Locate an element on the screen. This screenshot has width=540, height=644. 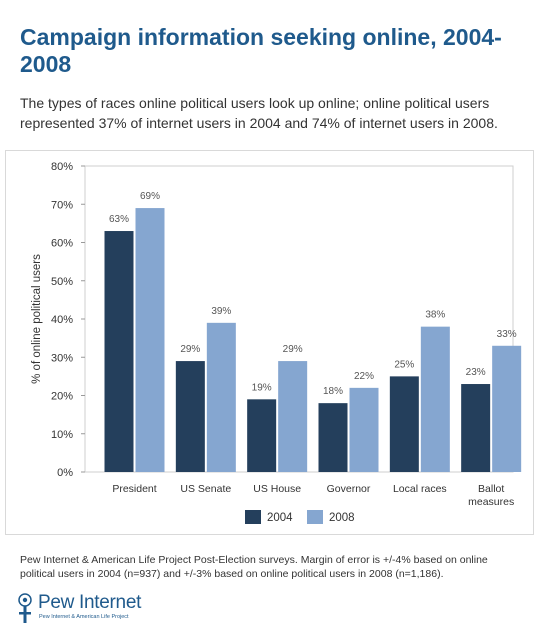
x-tick-label: Governor is located at coordinates (349, 489).